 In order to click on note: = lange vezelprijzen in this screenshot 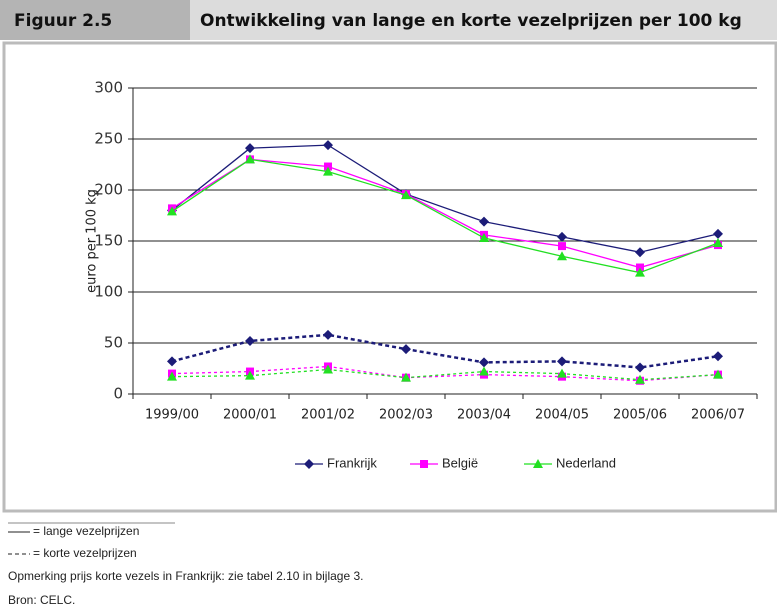, I will do `click(86, 531)`.